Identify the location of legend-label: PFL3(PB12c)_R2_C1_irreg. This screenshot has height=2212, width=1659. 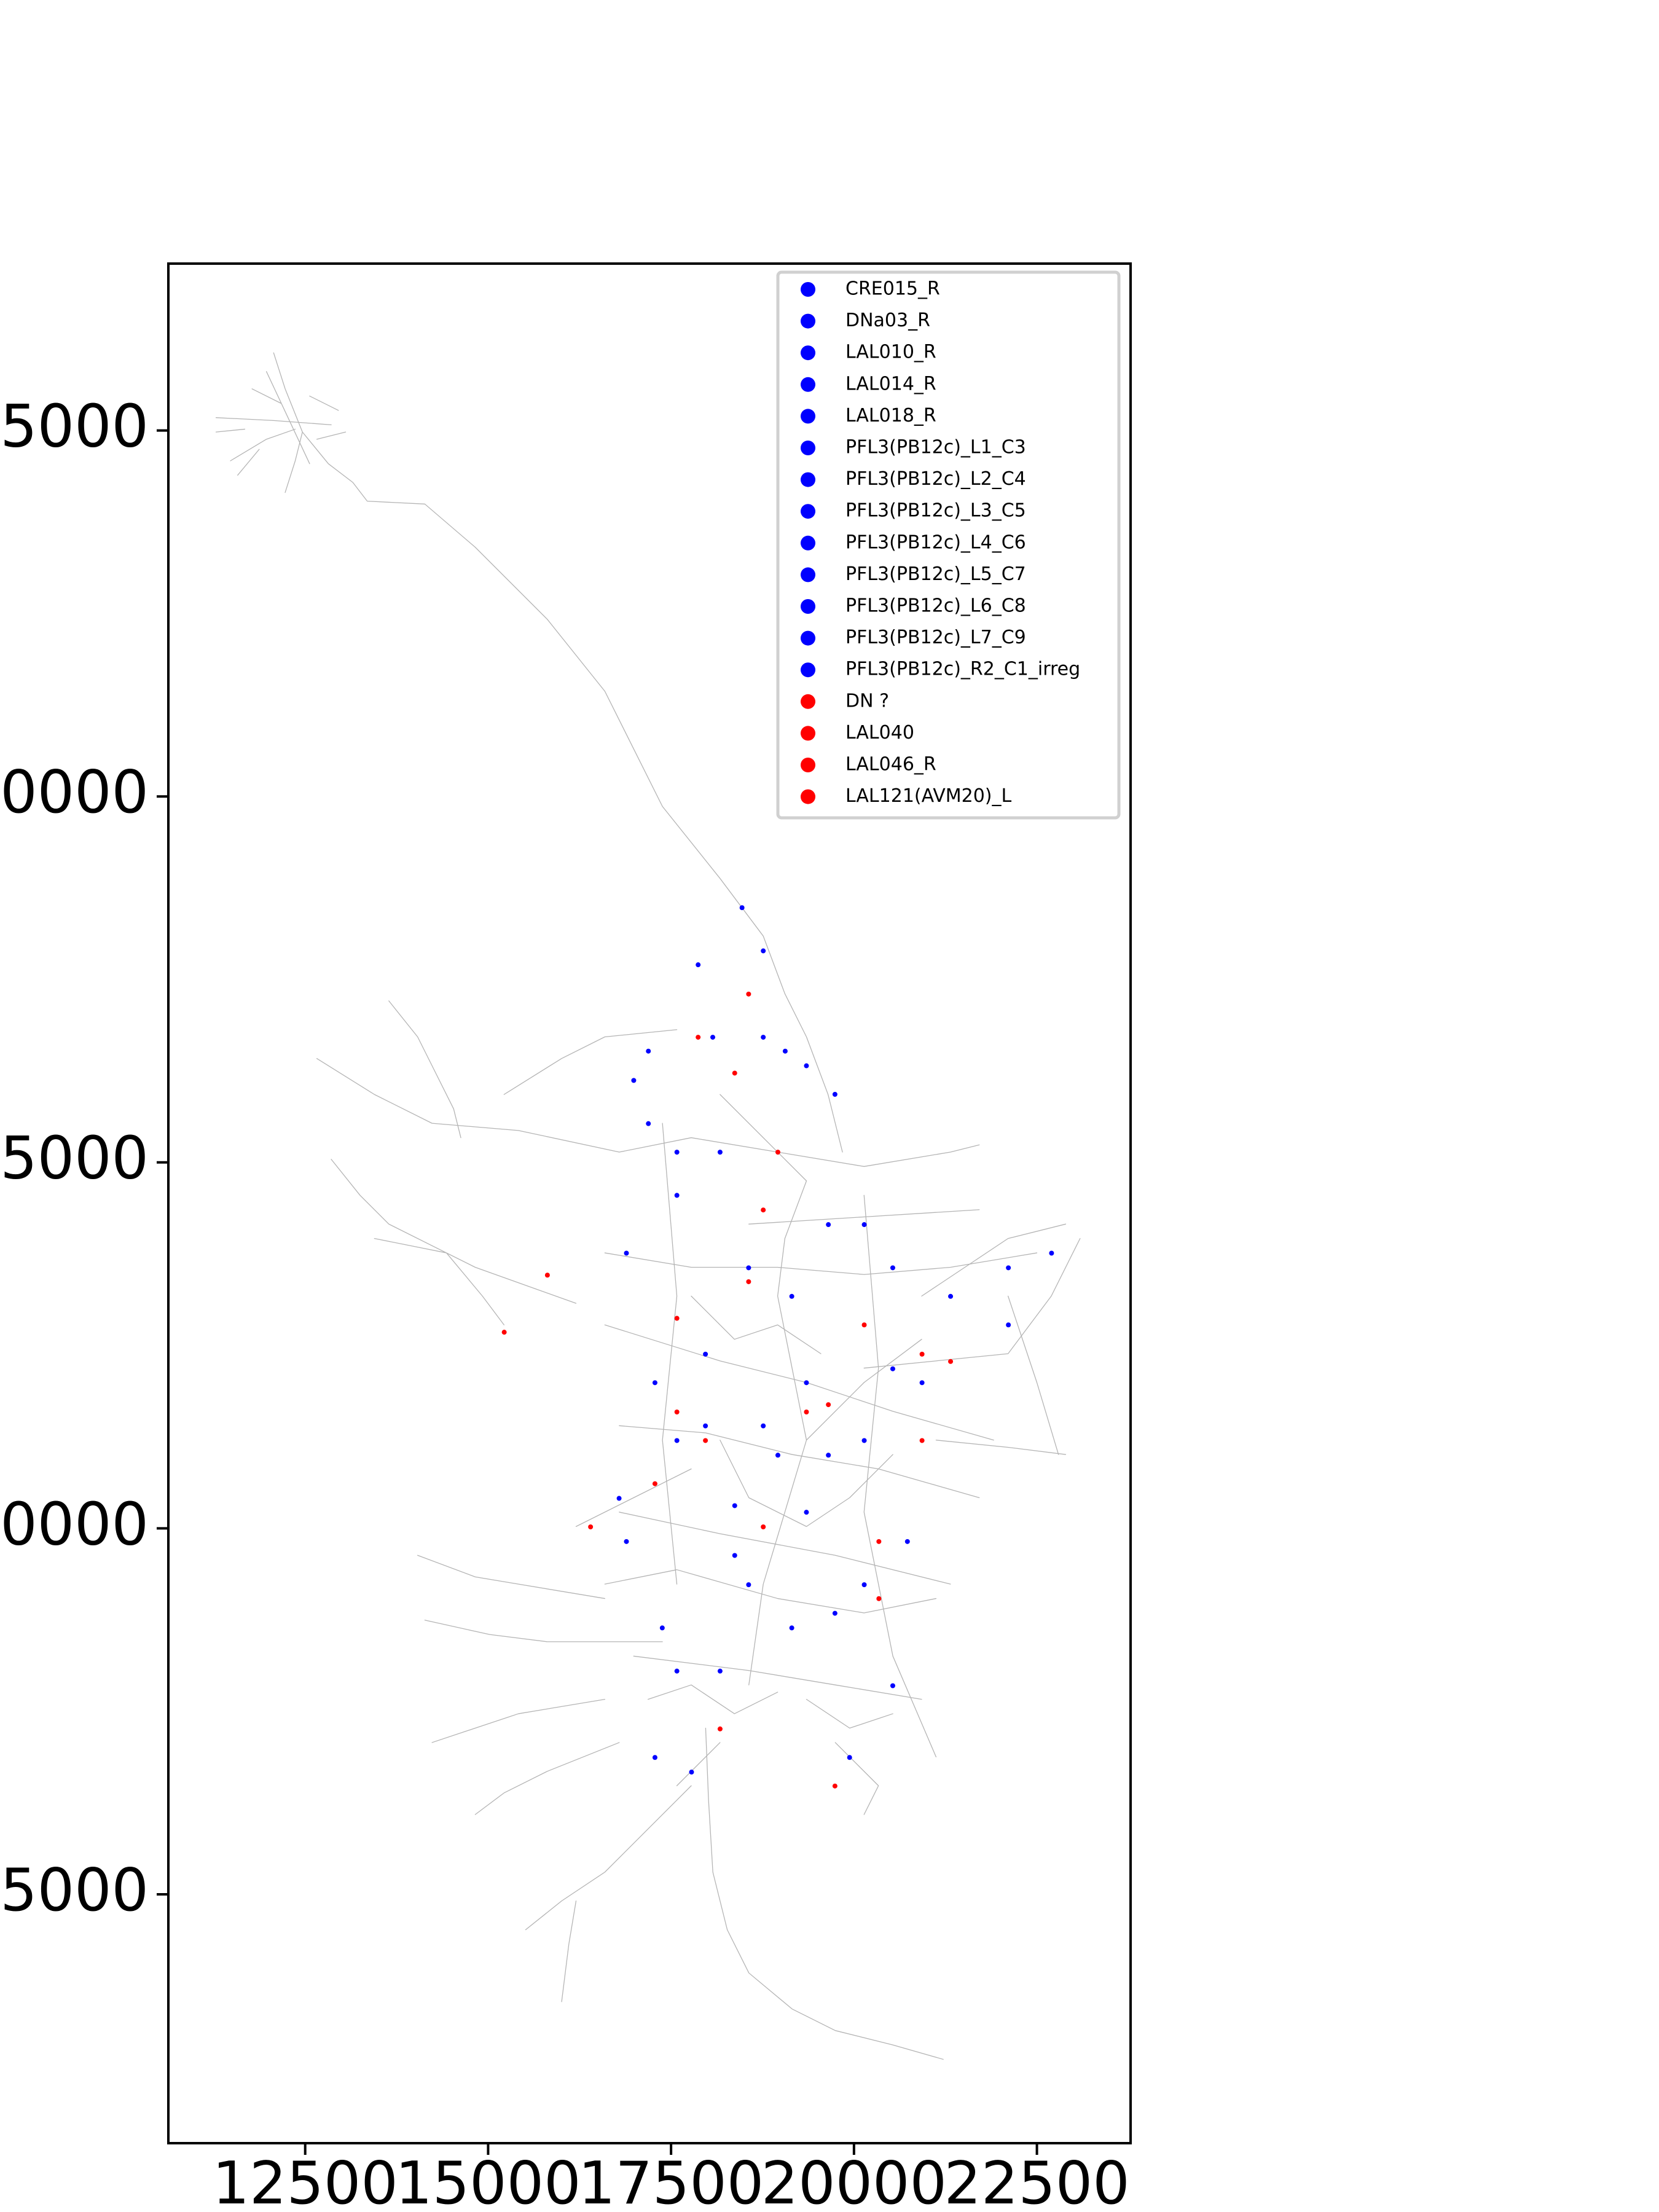
(962, 669).